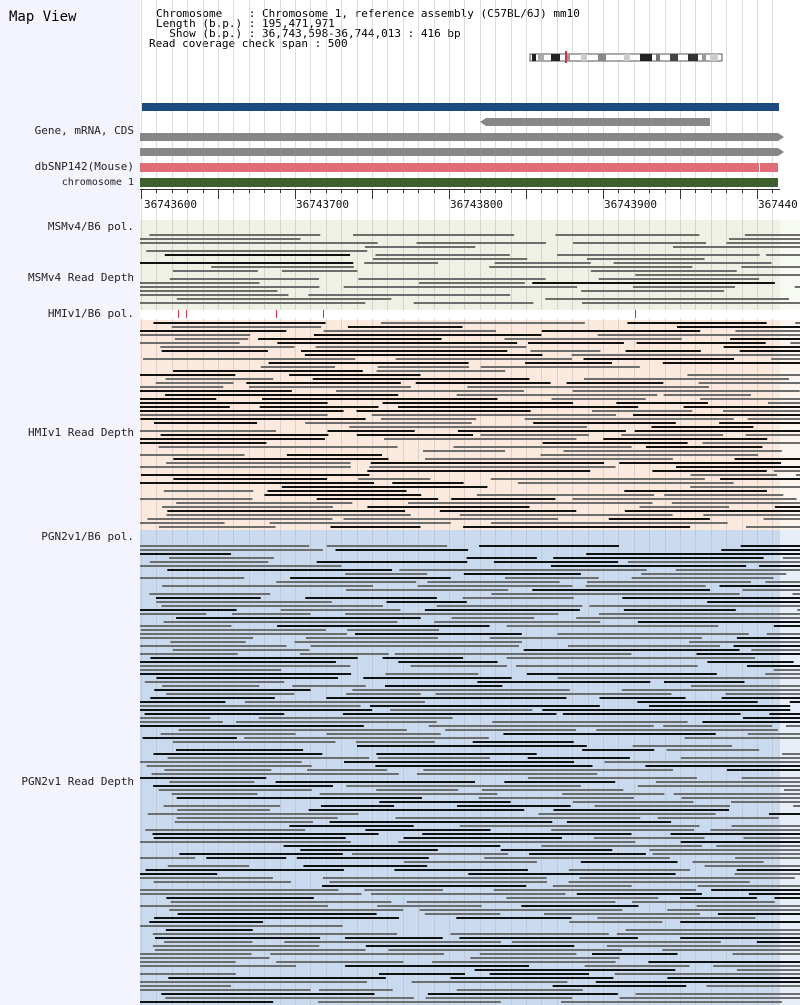 The height and width of the screenshot is (1005, 800). What do you see at coordinates (759, 167) in the screenshot?
I see `snp-gap` at bounding box center [759, 167].